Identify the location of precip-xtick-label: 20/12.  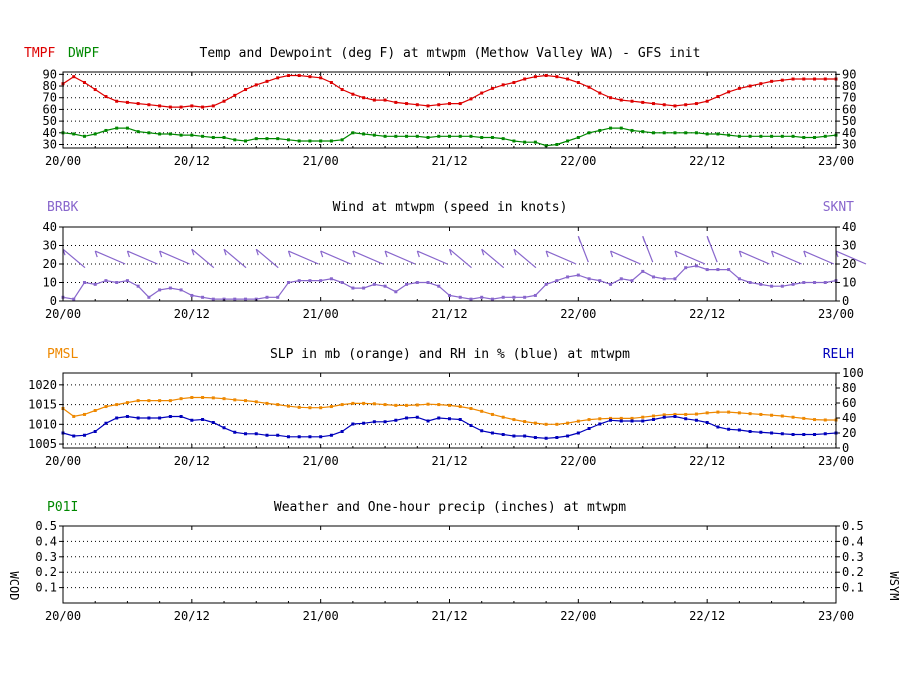
(192, 616).